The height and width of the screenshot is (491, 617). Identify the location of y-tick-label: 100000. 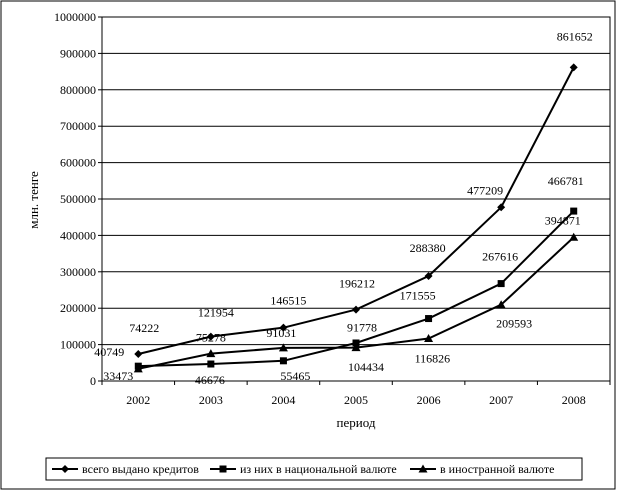
(78, 345).